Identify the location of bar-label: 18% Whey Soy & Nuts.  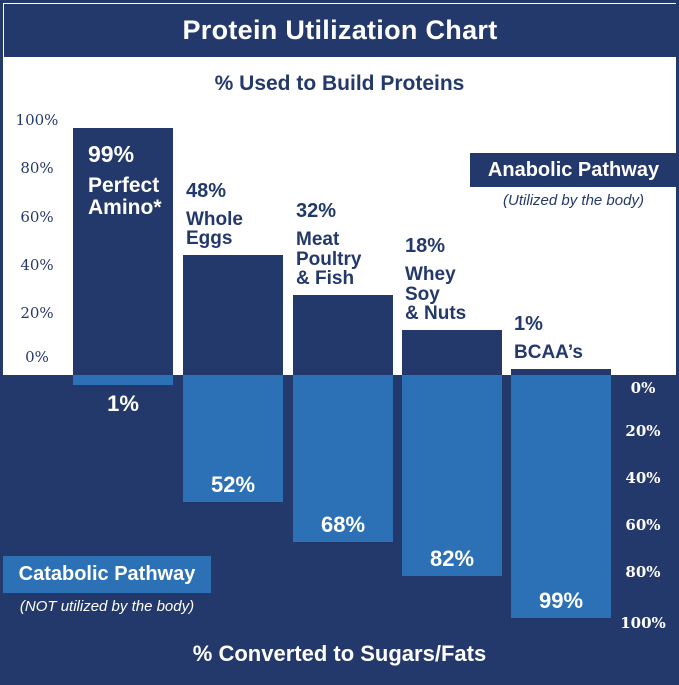
(460, 279).